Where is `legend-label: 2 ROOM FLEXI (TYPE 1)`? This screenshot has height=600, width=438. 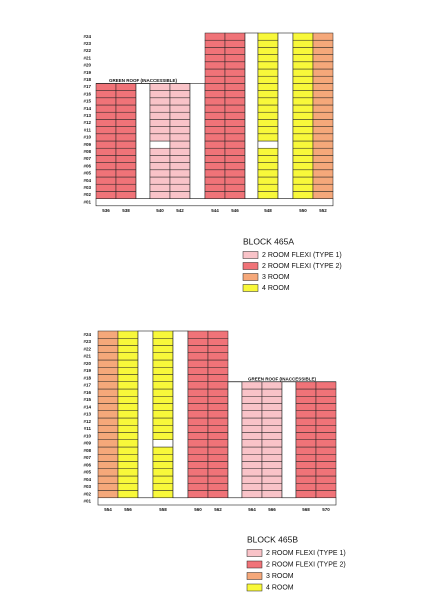 legend-label: 2 ROOM FLEXI (TYPE 1) is located at coordinates (302, 255).